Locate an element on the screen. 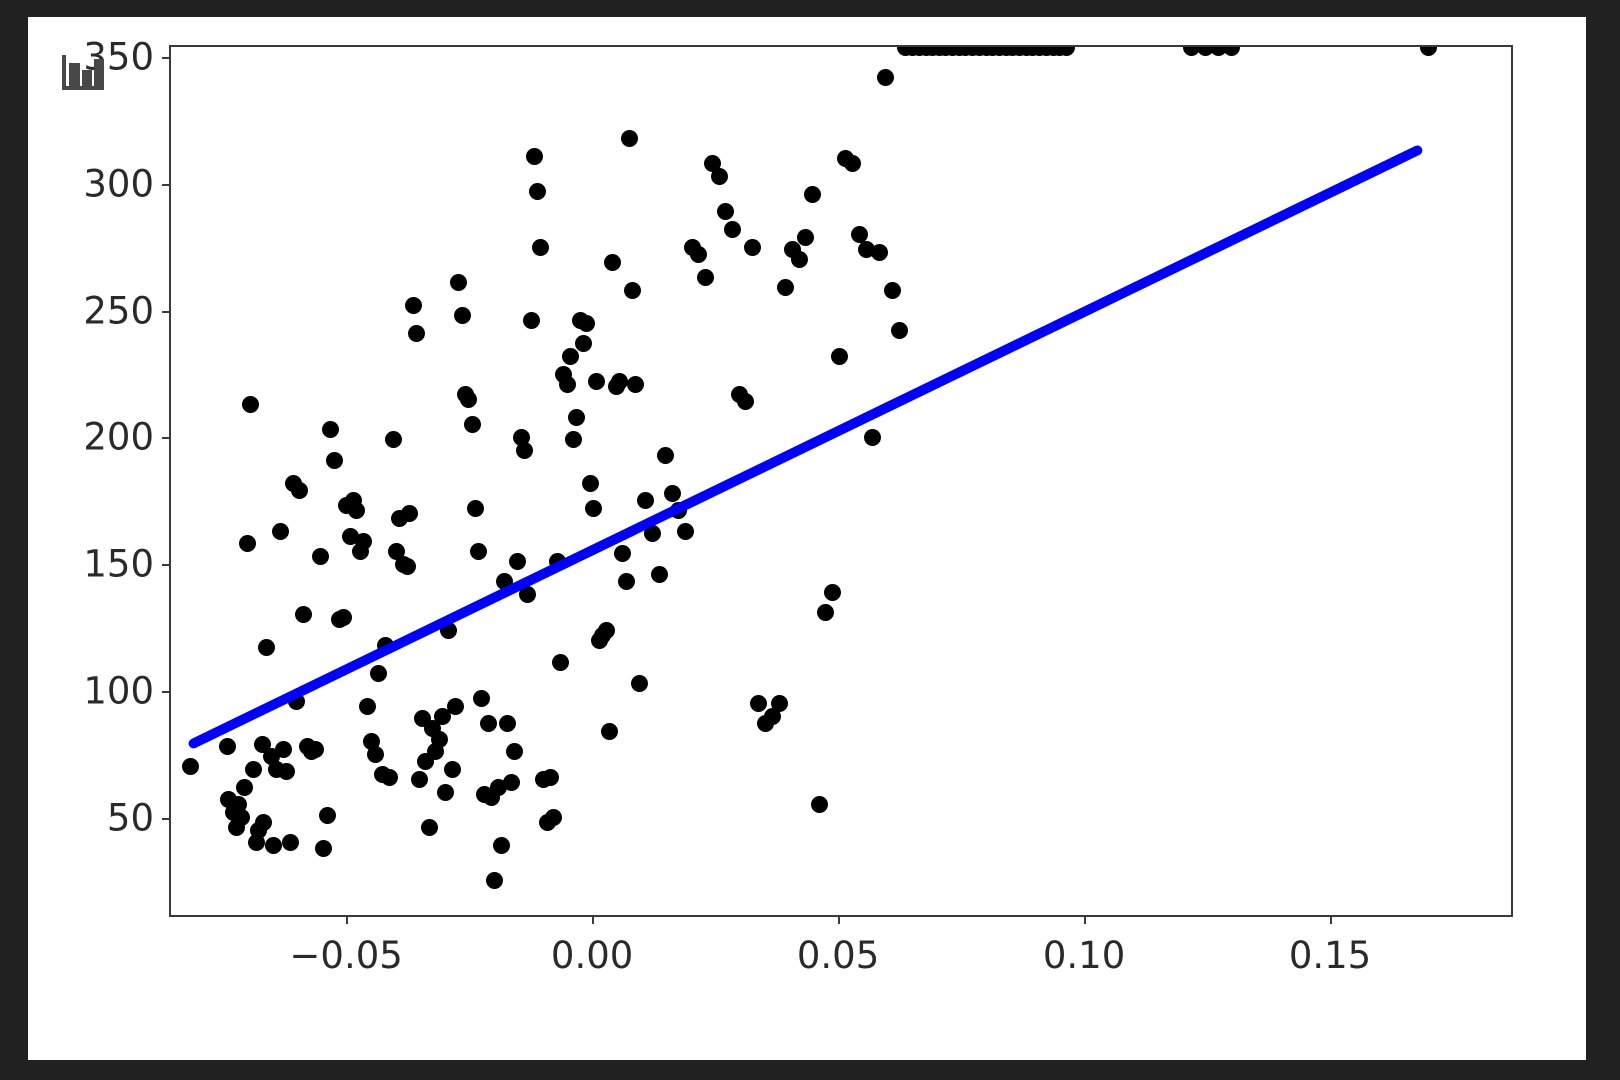  y-tick-label: 150 is located at coordinates (118, 564).